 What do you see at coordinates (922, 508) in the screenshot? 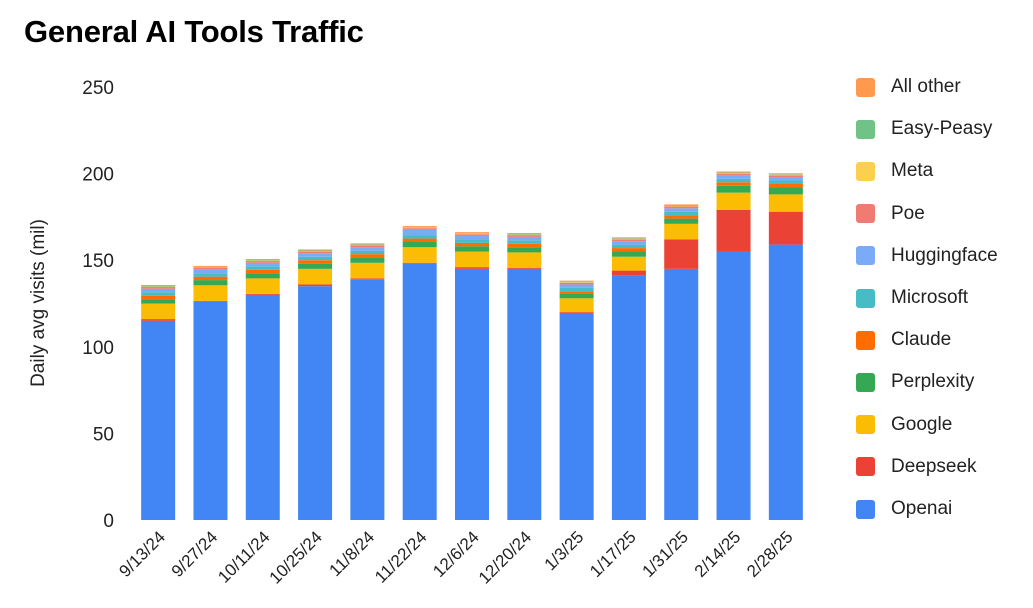
I see `legend-label: Openai` at bounding box center [922, 508].